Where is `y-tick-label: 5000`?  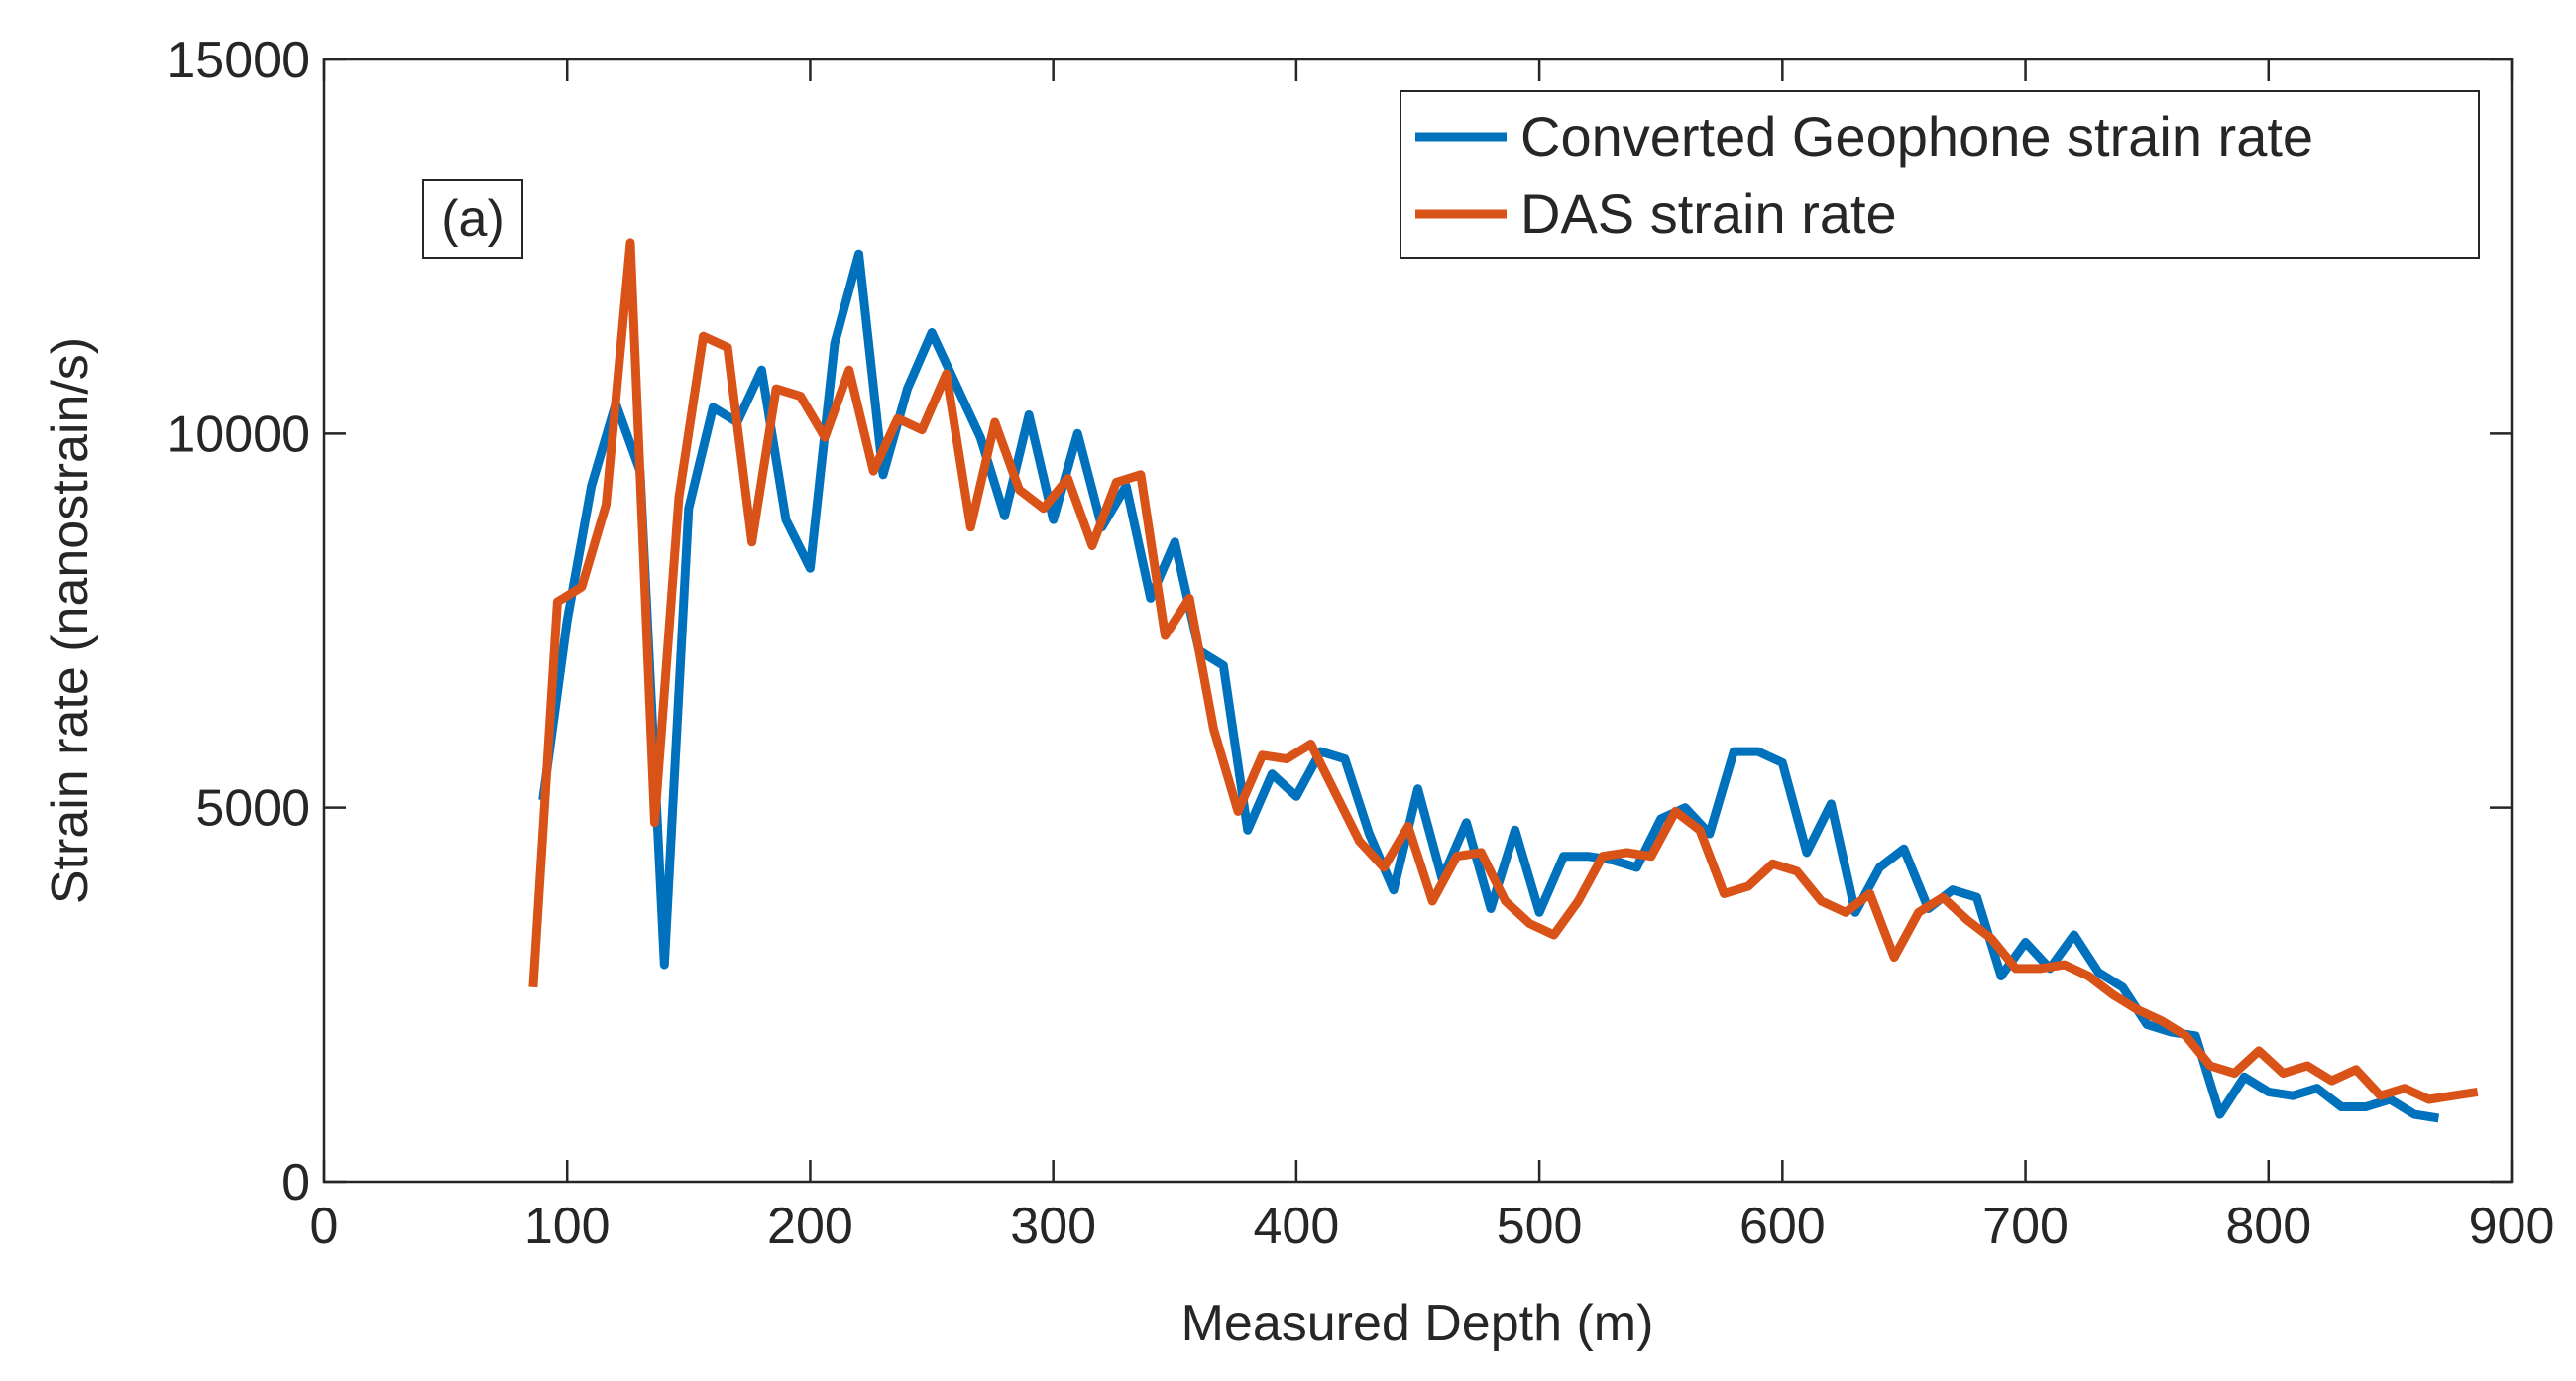 y-tick-label: 5000 is located at coordinates (252, 809).